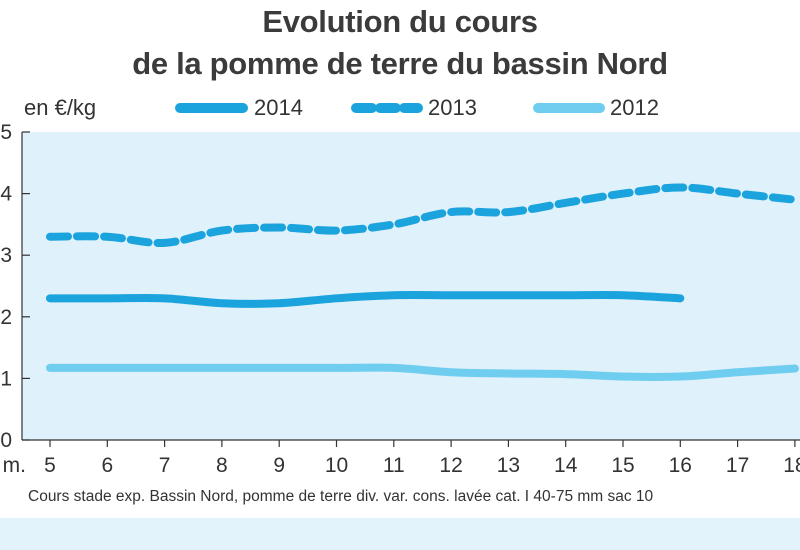 Image resolution: width=800 pixels, height=550 pixels. Describe the element at coordinates (390, 108) in the screenshot. I see `legend` at that location.